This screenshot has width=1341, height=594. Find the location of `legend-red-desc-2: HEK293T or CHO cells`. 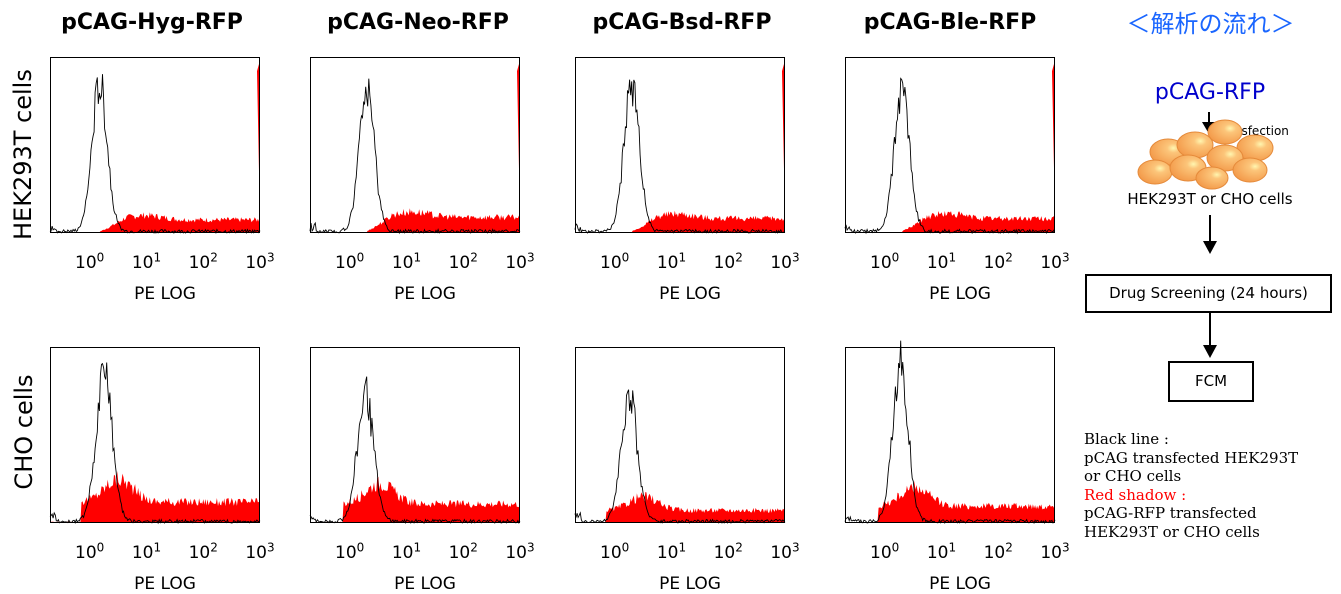

legend-red-desc-2: HEK293T or CHO cells is located at coordinates (1172, 531).